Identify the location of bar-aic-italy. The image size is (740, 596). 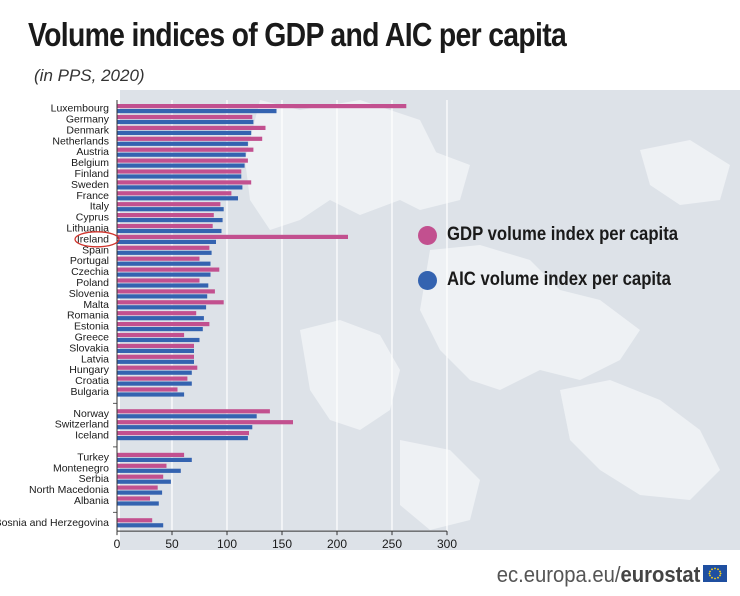
(170, 209).